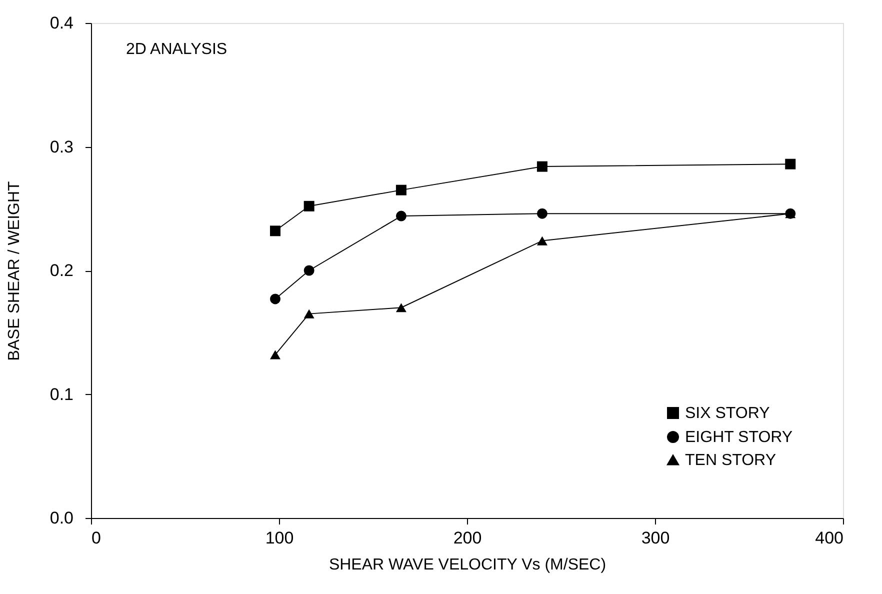  I want to click on y-axis-title: BASE SHEAR / WEIGHT, so click(14, 270).